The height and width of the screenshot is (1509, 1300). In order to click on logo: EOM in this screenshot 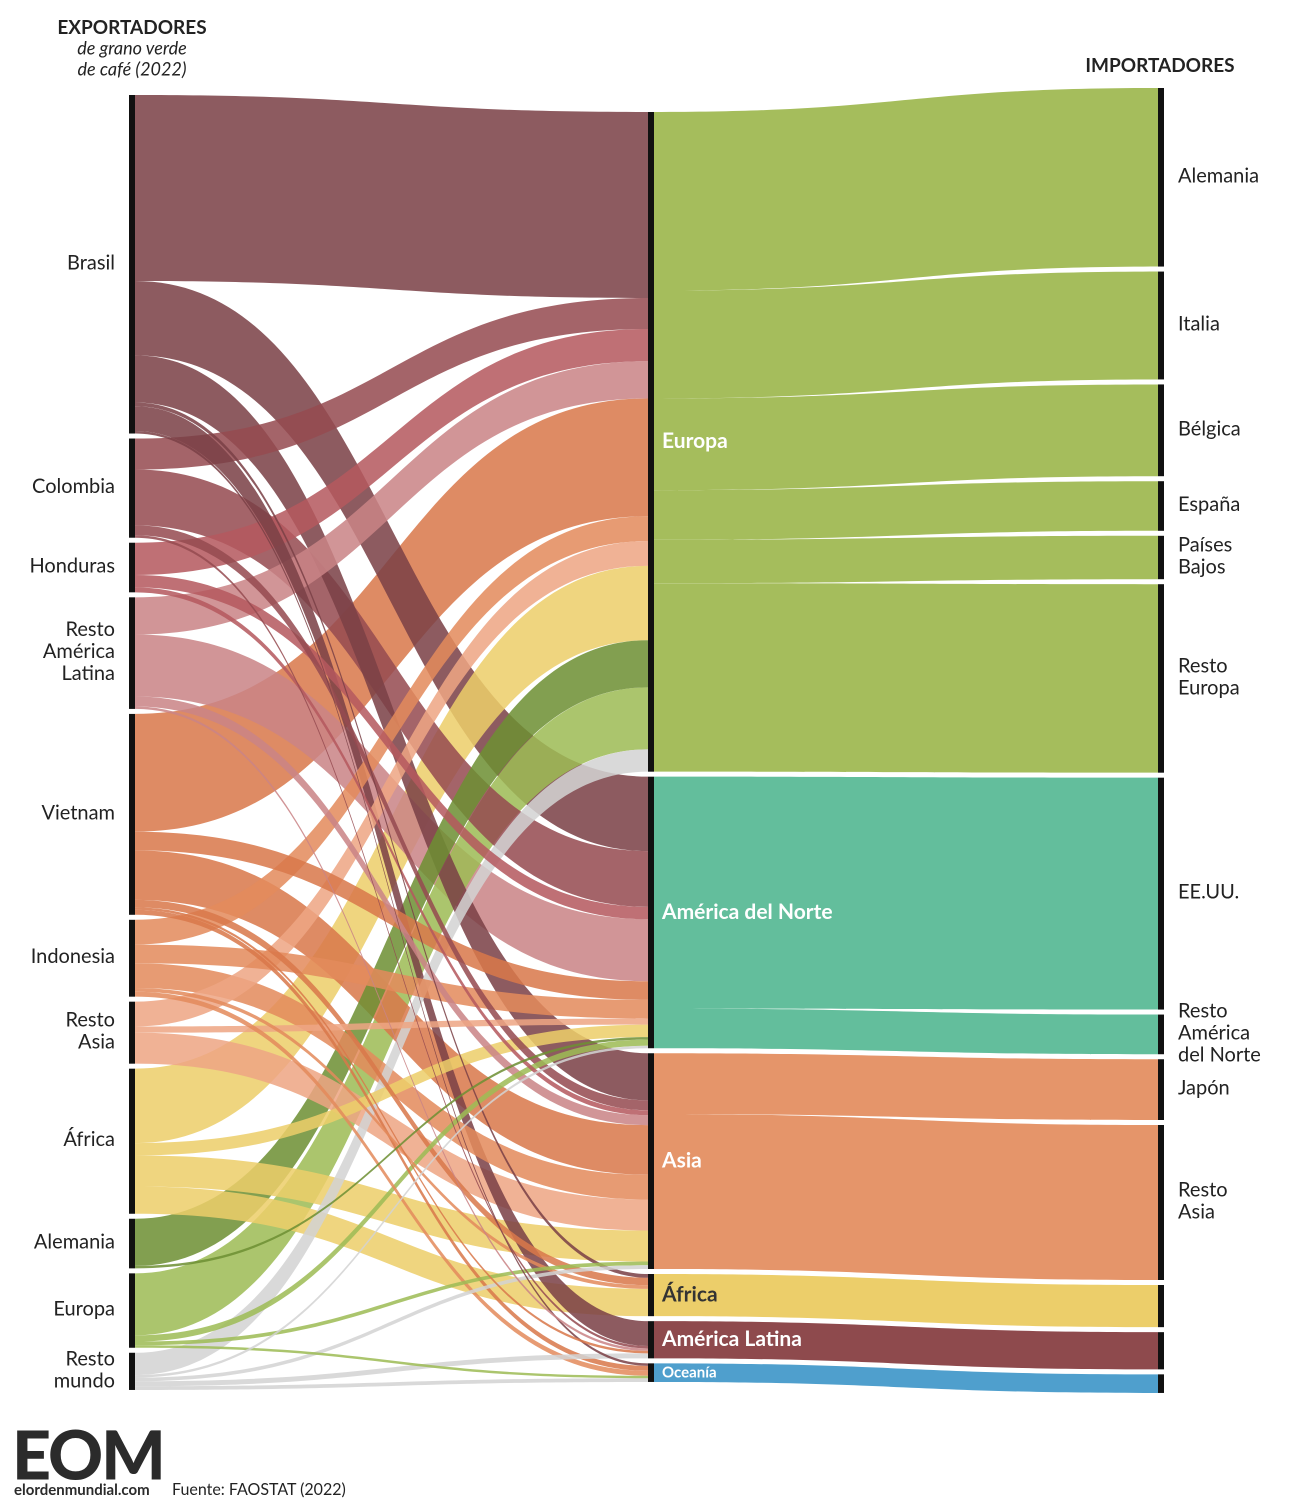, I will do `click(88, 1454)`.